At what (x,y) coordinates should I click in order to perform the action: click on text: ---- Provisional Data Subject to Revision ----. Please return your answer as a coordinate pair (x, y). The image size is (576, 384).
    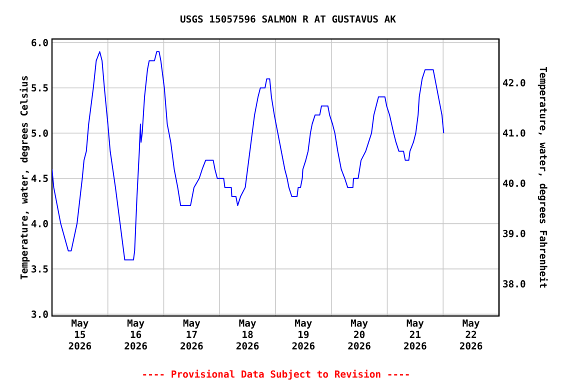
    Looking at the image, I should click on (276, 375).